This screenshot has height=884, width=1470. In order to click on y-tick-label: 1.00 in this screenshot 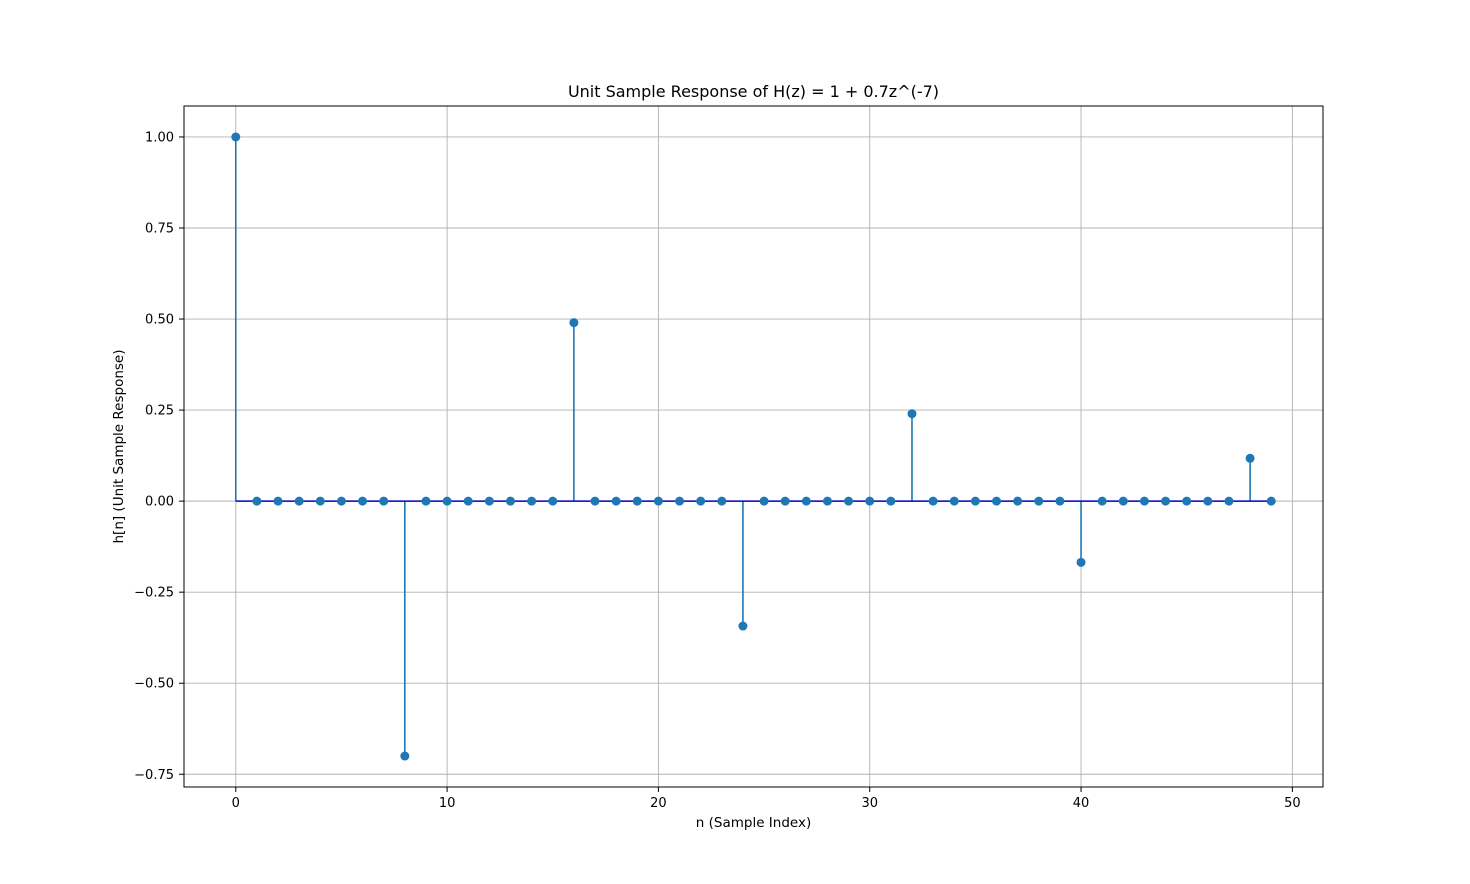, I will do `click(159, 137)`.